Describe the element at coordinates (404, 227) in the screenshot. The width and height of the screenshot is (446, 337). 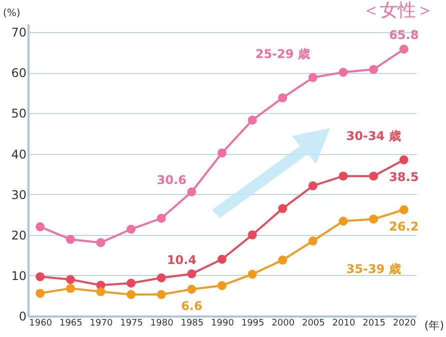
I see `data-label: 26.2` at that location.